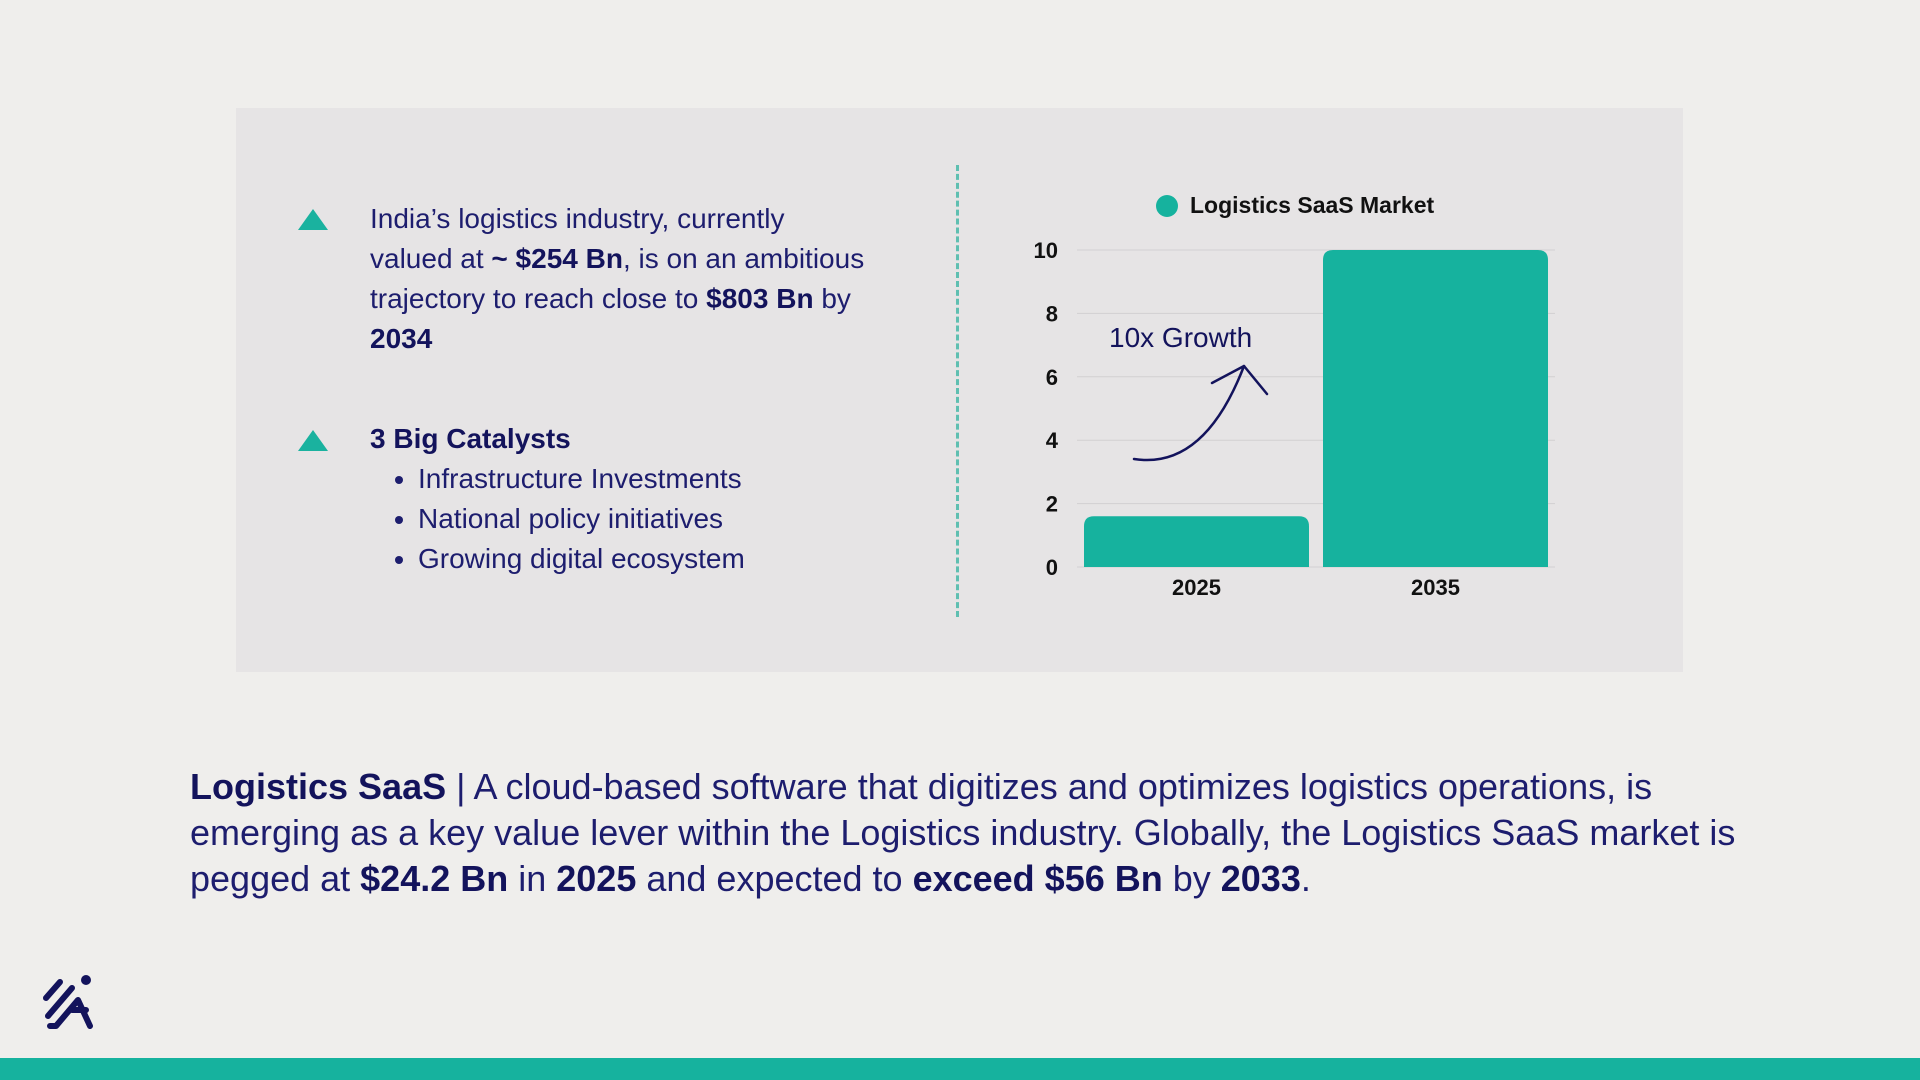  What do you see at coordinates (1239, 380) in the screenshot?
I see `arrow-head-icon` at bounding box center [1239, 380].